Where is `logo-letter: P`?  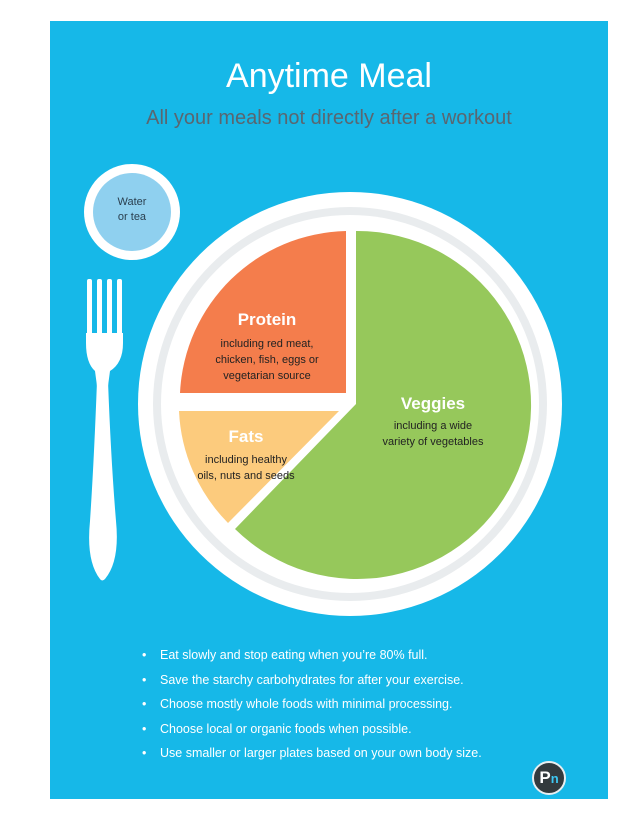 logo-letter: P is located at coordinates (545, 777).